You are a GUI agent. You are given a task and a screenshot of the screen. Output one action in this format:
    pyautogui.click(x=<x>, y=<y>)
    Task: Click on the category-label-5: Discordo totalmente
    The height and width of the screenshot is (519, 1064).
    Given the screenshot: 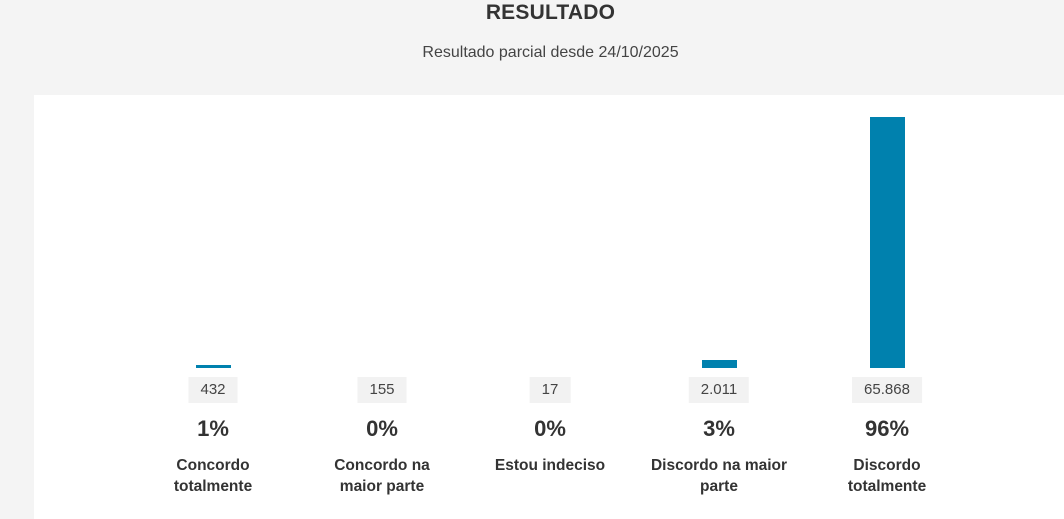 What is the action you would take?
    pyautogui.click(x=887, y=476)
    